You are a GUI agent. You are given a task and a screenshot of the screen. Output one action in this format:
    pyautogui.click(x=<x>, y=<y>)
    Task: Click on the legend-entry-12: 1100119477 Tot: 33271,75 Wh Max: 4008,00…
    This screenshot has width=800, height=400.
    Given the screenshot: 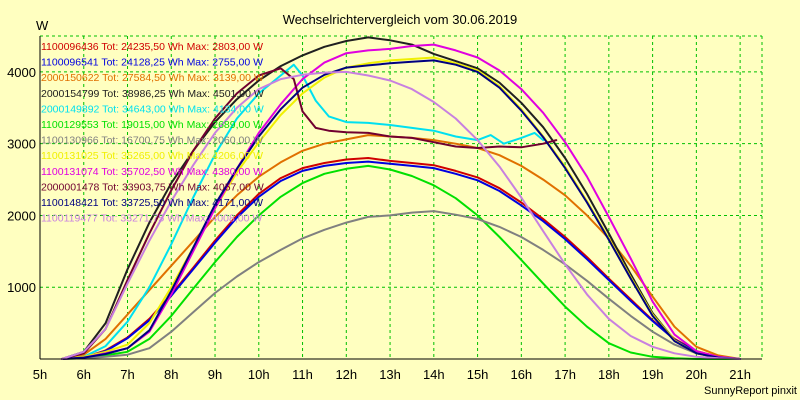 What is the action you would take?
    pyautogui.click(x=151, y=219)
    